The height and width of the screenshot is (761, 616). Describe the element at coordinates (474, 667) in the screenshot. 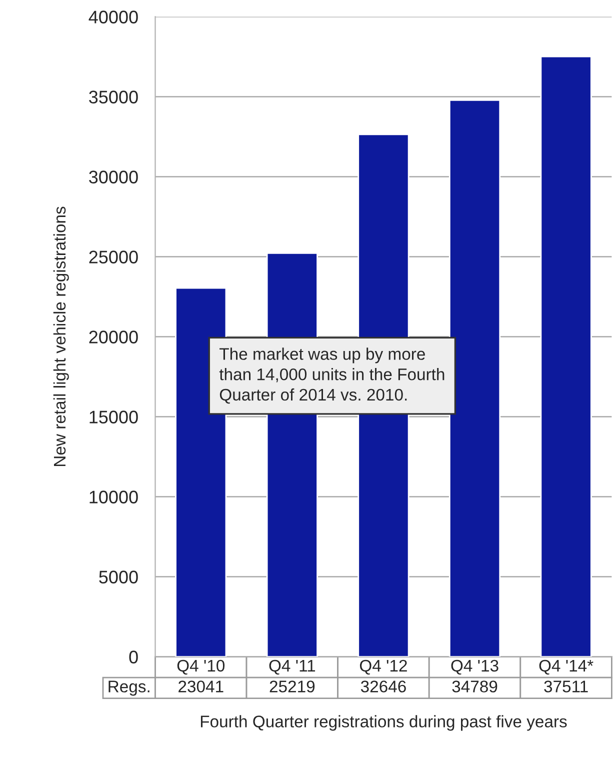

I see `x-tick-label: Q4 '13` at that location.